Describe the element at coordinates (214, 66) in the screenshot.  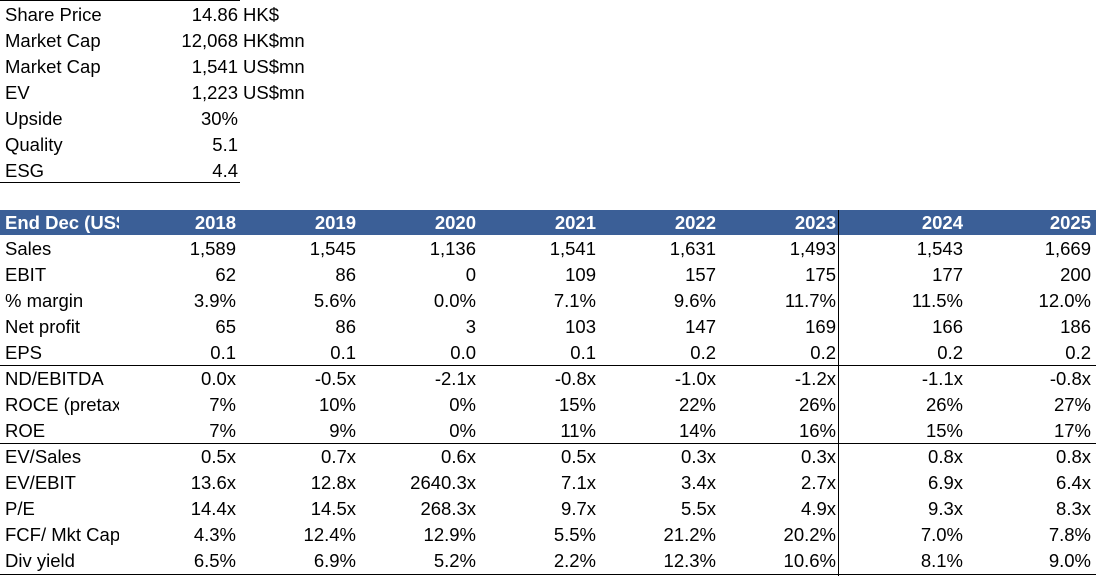
I see `summary-value: 1,541` at that location.